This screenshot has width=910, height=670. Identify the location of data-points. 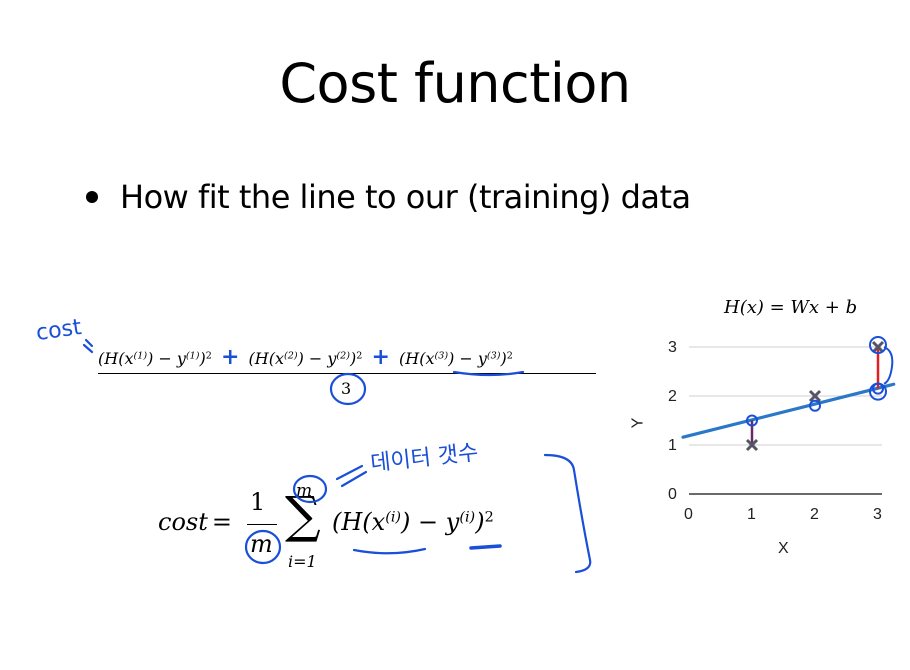
(819, 394).